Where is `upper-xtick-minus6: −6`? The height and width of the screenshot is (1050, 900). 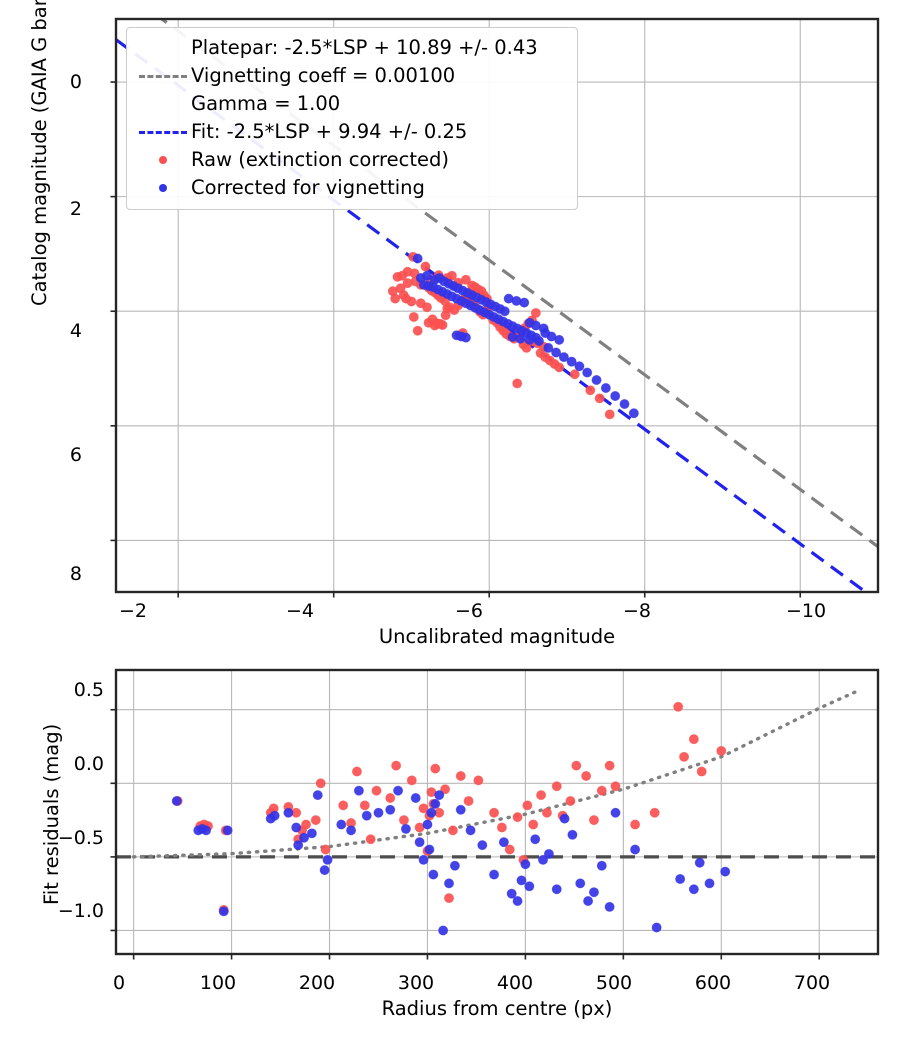
upper-xtick-minus6: −6 is located at coordinates (469, 611).